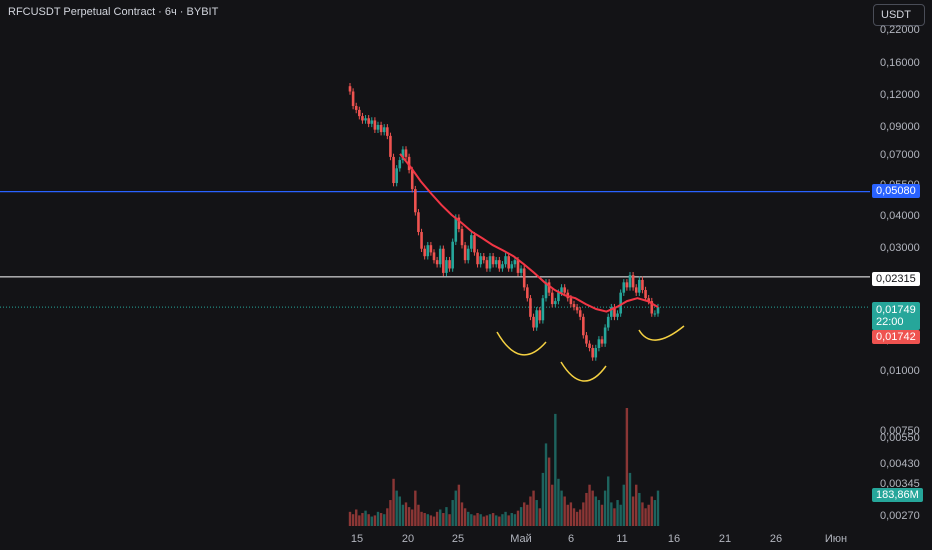 This screenshot has width=932, height=550. What do you see at coordinates (583, 371) in the screenshot?
I see `pattern-arc-middle` at bounding box center [583, 371].